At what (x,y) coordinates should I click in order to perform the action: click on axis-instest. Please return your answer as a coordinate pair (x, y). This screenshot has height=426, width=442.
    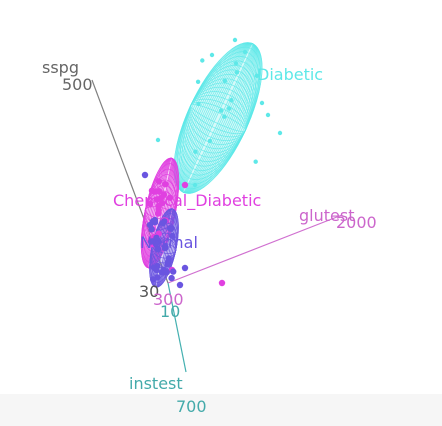
    Looking at the image, I should click on (177, 327).